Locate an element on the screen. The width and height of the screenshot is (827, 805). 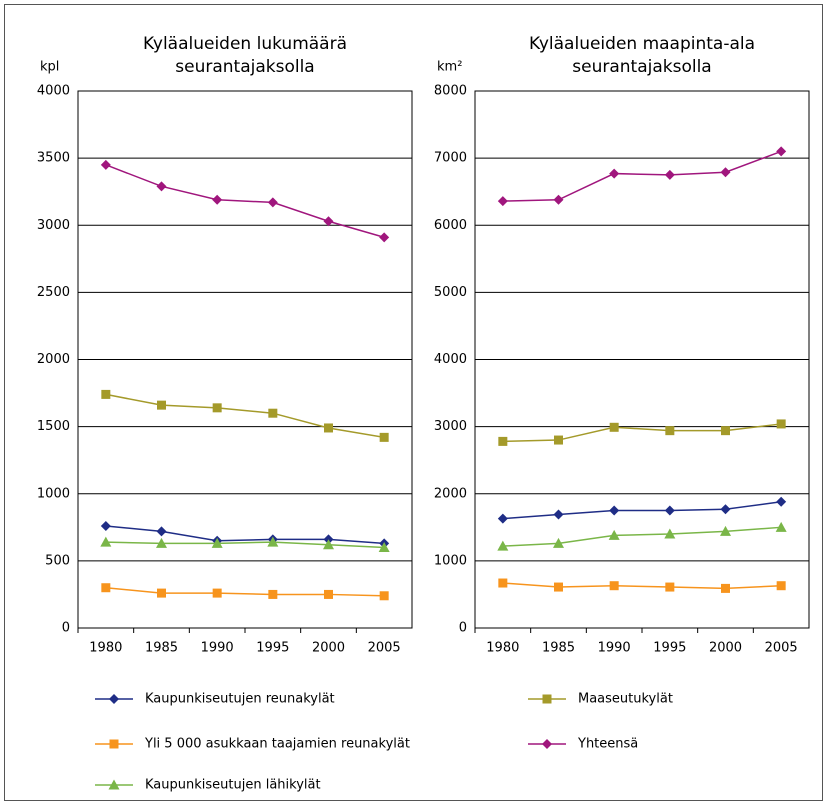
y-tick-label: 1500 is located at coordinates (53, 426).